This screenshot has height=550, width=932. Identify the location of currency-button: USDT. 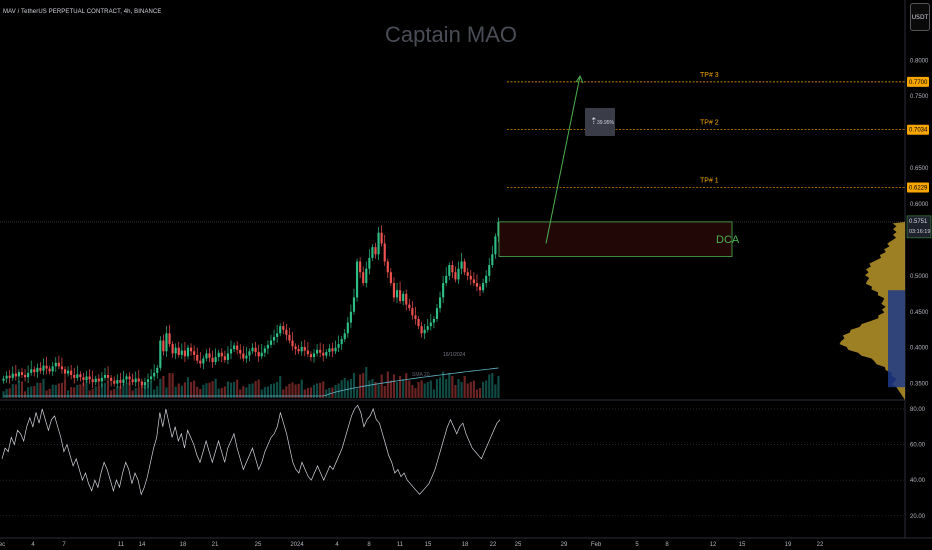
(920, 17).